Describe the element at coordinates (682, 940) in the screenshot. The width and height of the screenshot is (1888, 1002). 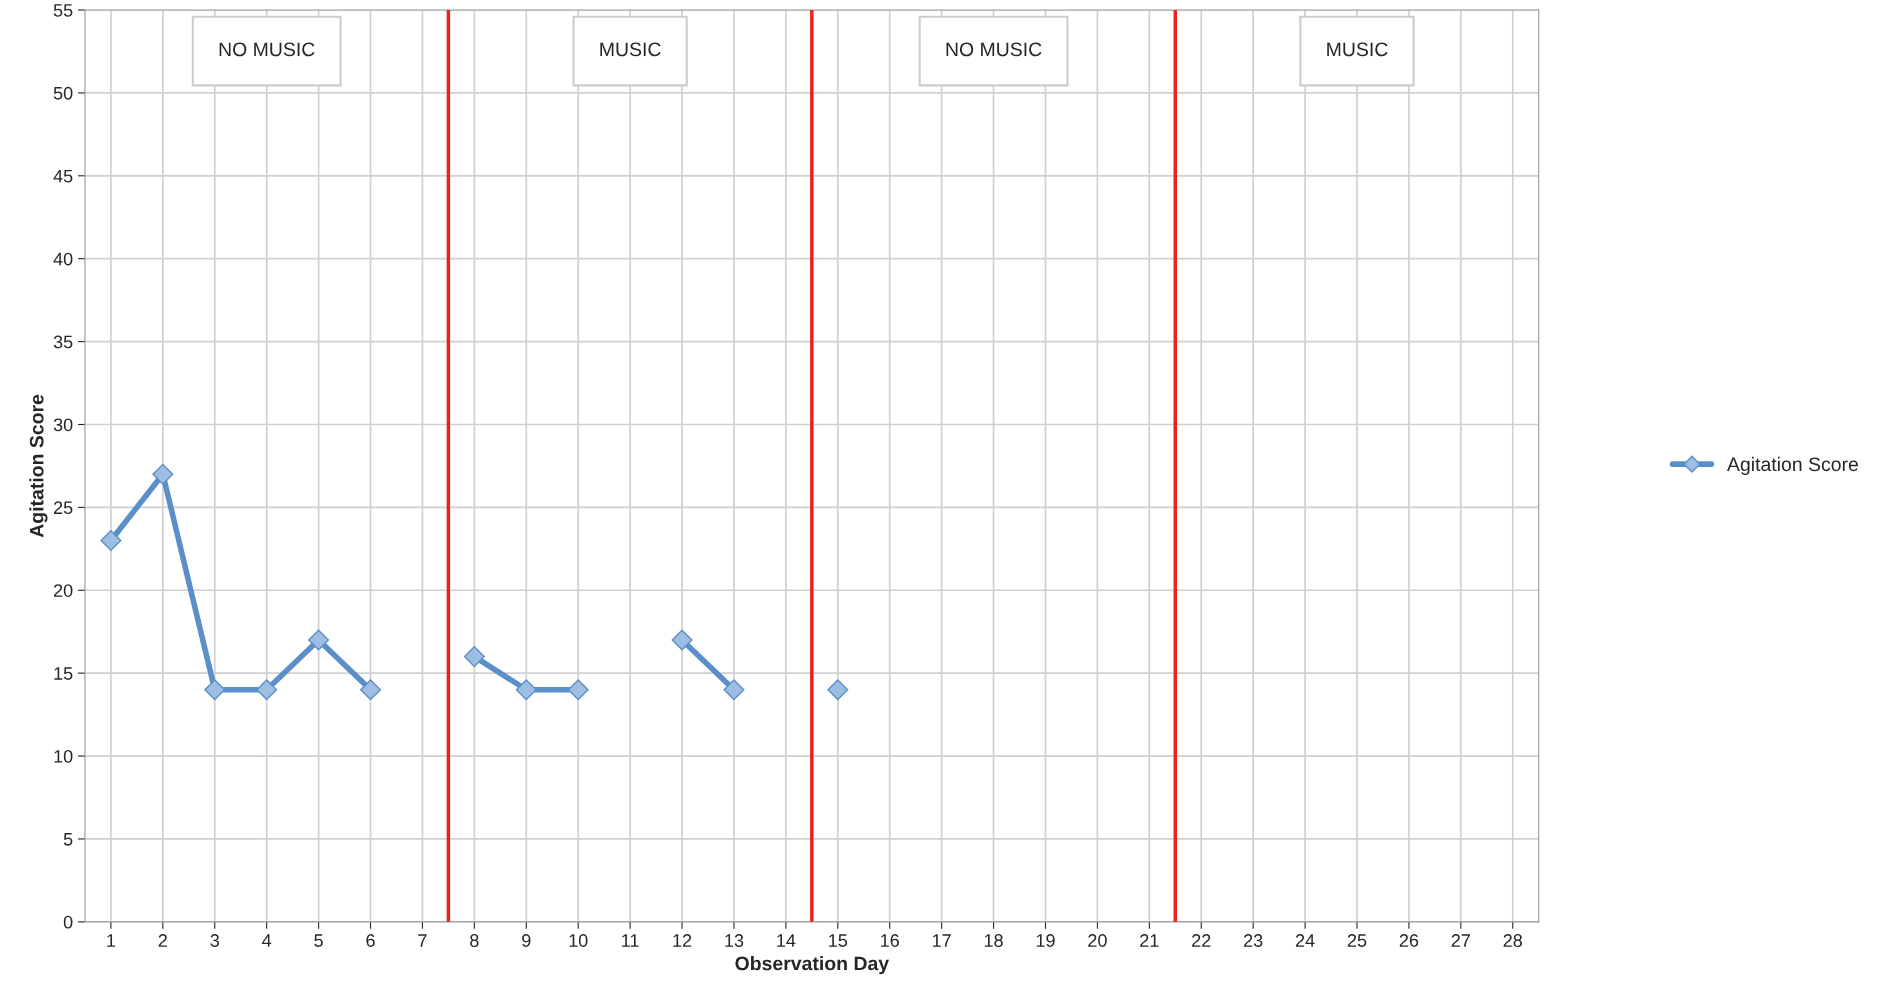
I see `x-tick-label: 12` at that location.